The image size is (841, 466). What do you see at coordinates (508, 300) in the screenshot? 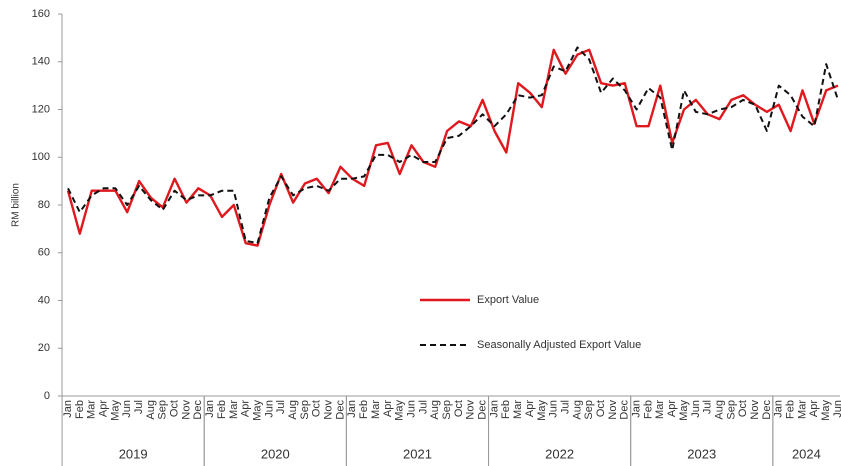
I see `legend-label: Export Value` at bounding box center [508, 300].